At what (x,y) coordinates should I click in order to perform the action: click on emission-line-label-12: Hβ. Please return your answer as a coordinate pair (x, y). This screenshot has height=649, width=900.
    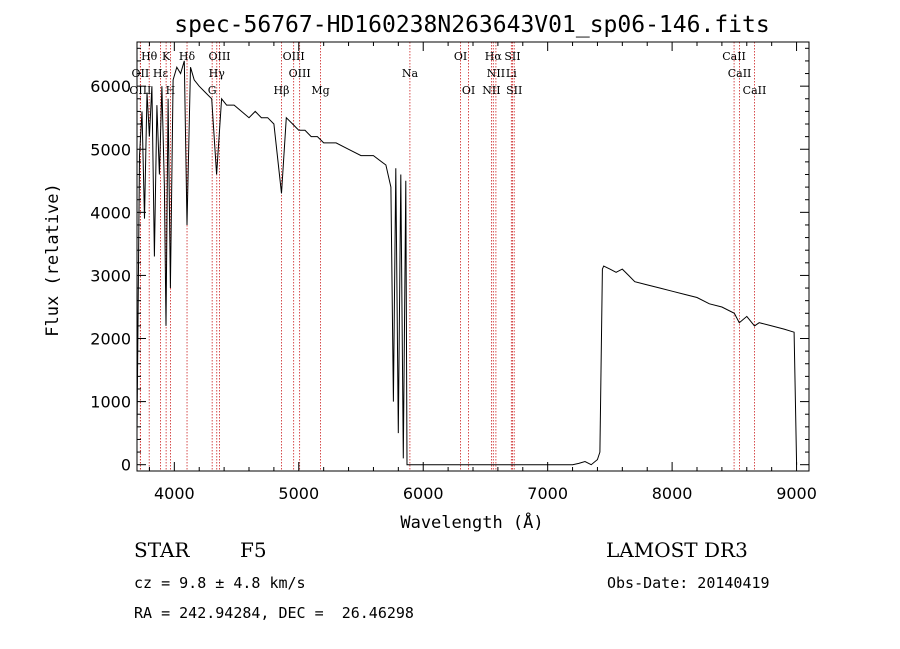
    Looking at the image, I should click on (282, 90).